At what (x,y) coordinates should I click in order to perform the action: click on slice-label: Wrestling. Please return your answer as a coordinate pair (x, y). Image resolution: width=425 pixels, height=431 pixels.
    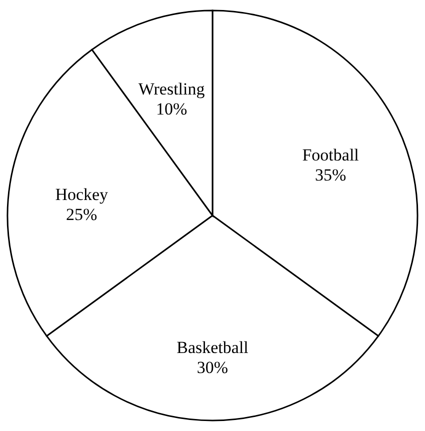
    Looking at the image, I should click on (172, 88).